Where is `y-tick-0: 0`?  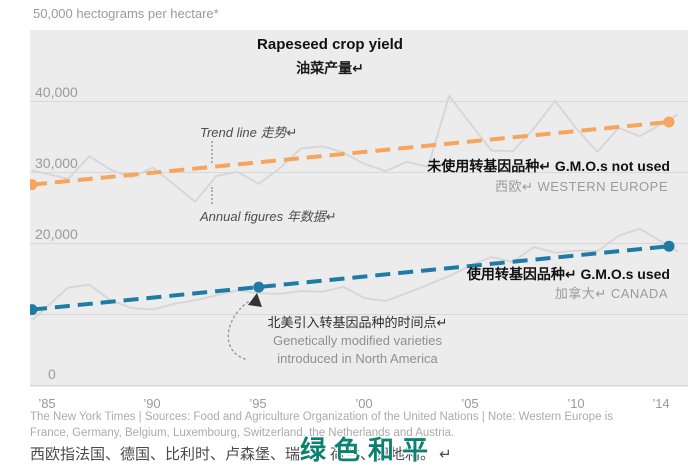 y-tick-0: 0 is located at coordinates (52, 374).